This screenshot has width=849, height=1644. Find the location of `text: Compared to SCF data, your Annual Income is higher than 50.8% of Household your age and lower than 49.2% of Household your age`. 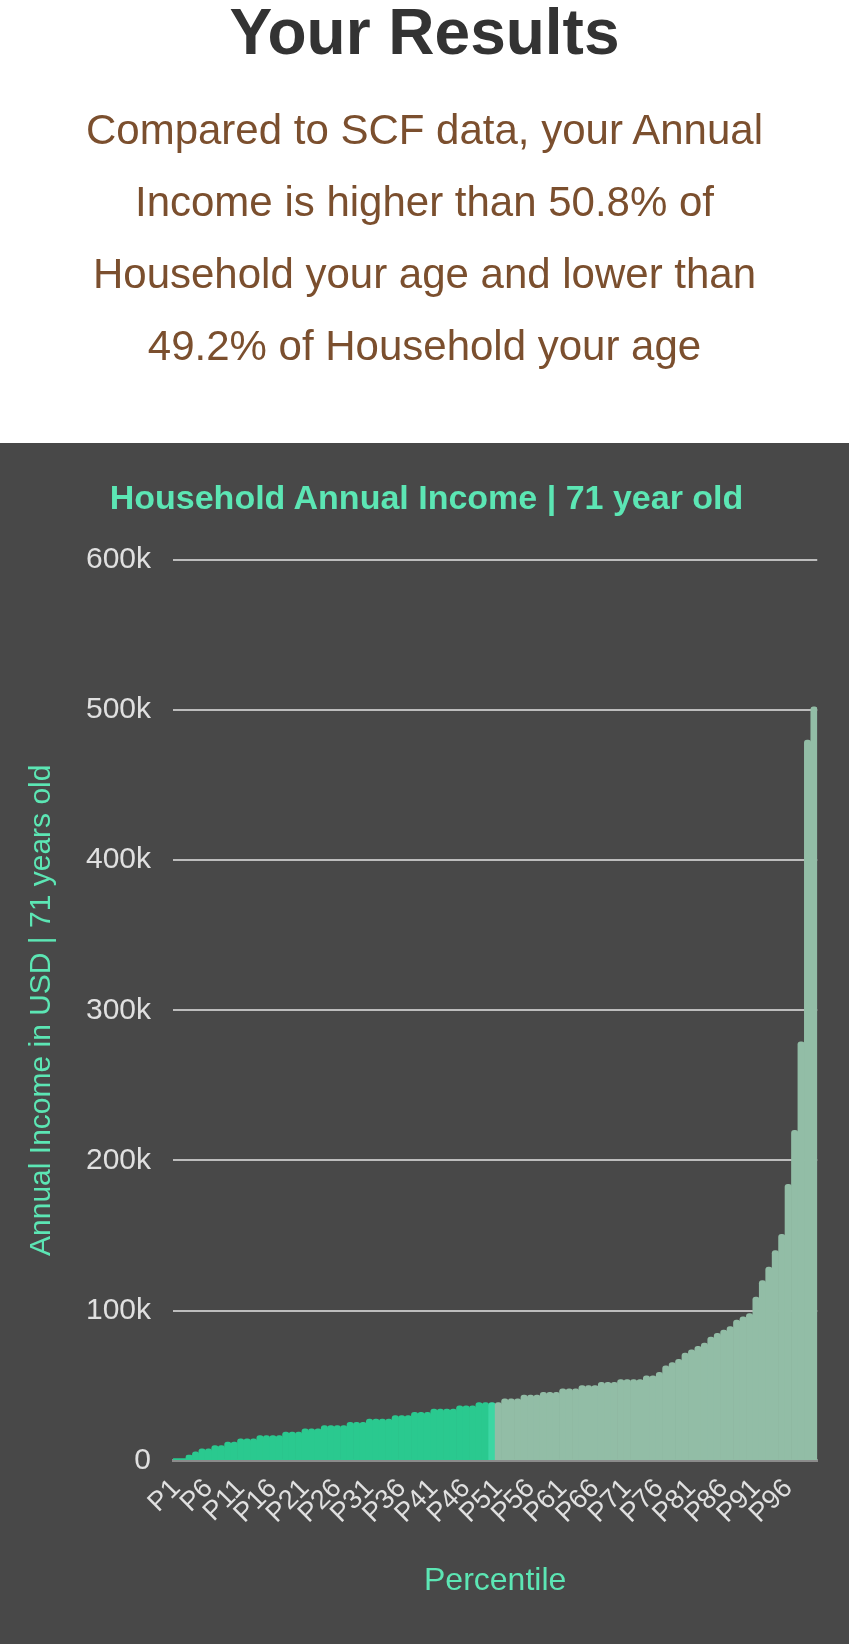

text: Compared to SCF data, your Annual Income is higher than 50.8% of Household your age and lower than 49.2% of Household your age is located at coordinates (424, 238).